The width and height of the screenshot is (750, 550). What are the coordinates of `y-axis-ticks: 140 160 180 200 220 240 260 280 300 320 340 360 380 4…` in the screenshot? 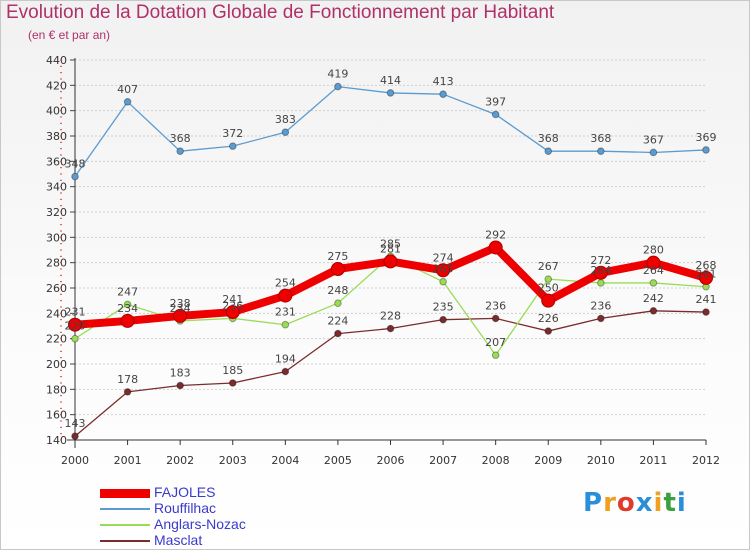 It's located at (60, 250).